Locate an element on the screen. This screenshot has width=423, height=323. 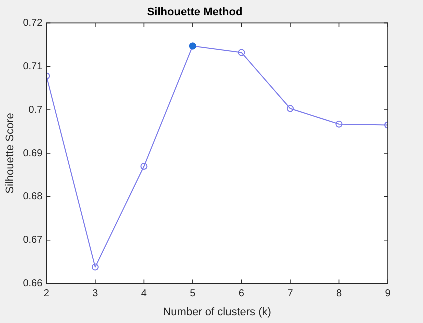
y-tick-label: 0.68 is located at coordinates (33, 197).